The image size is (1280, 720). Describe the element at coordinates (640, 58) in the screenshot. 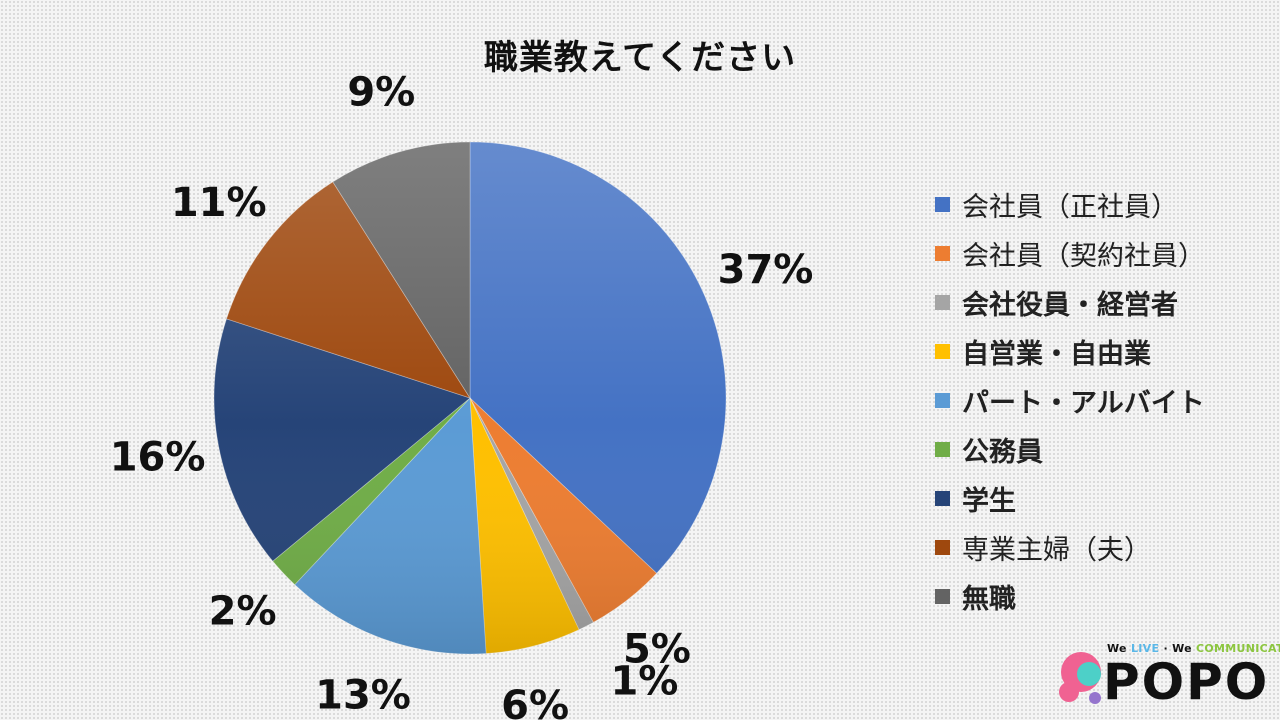

I see `chart-title: 職業教えてください` at that location.